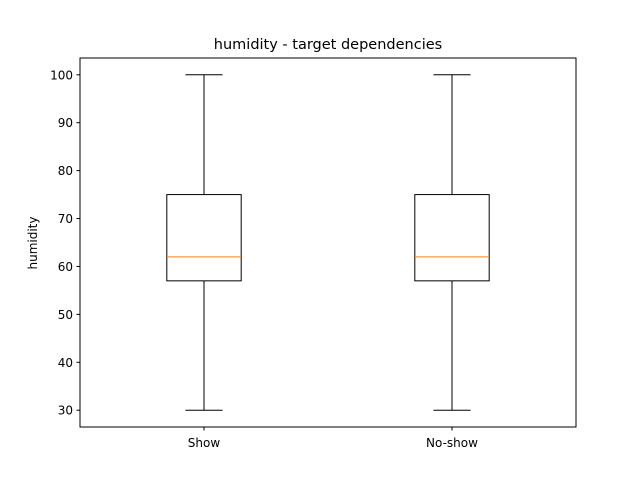 The width and height of the screenshot is (640, 480). What do you see at coordinates (65, 411) in the screenshot?
I see `y-tick-label: 30` at bounding box center [65, 411].